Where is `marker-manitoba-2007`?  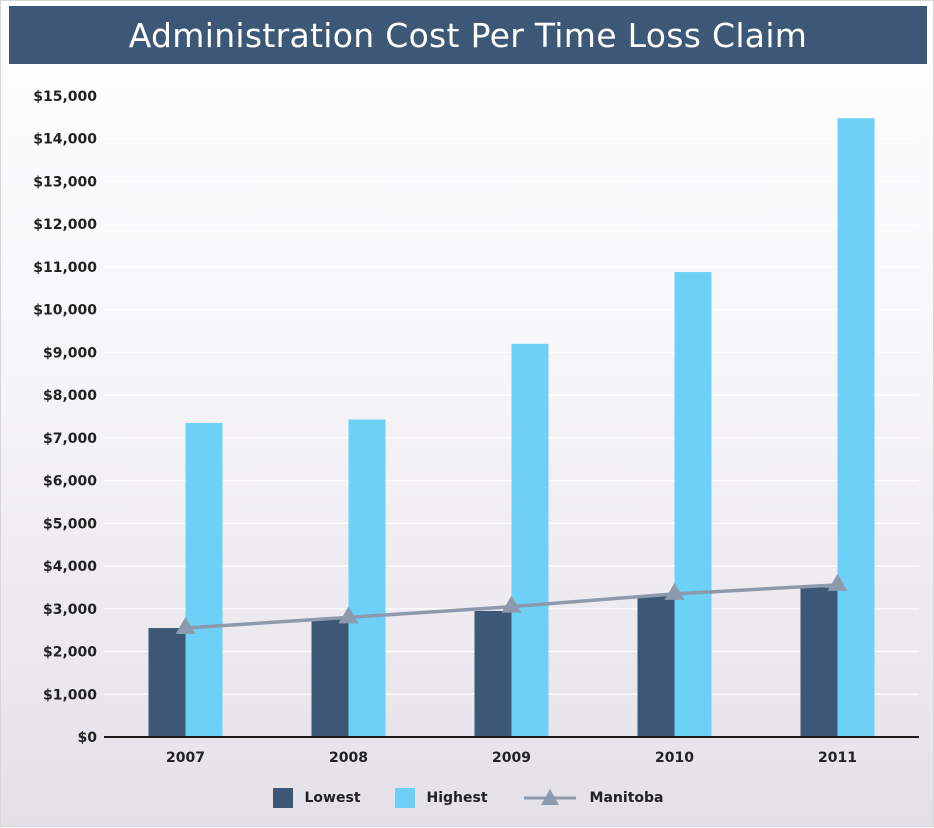 marker-manitoba-2007 is located at coordinates (185, 626).